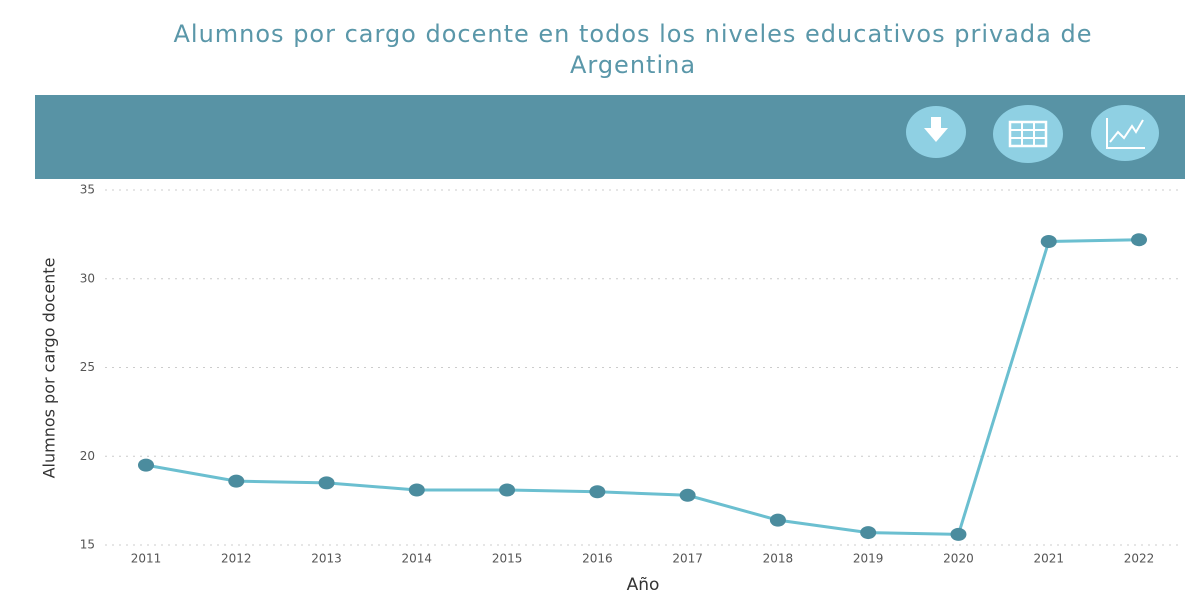 The width and height of the screenshot is (1198, 593). I want to click on x-tick-label: 2018, so click(778, 559).